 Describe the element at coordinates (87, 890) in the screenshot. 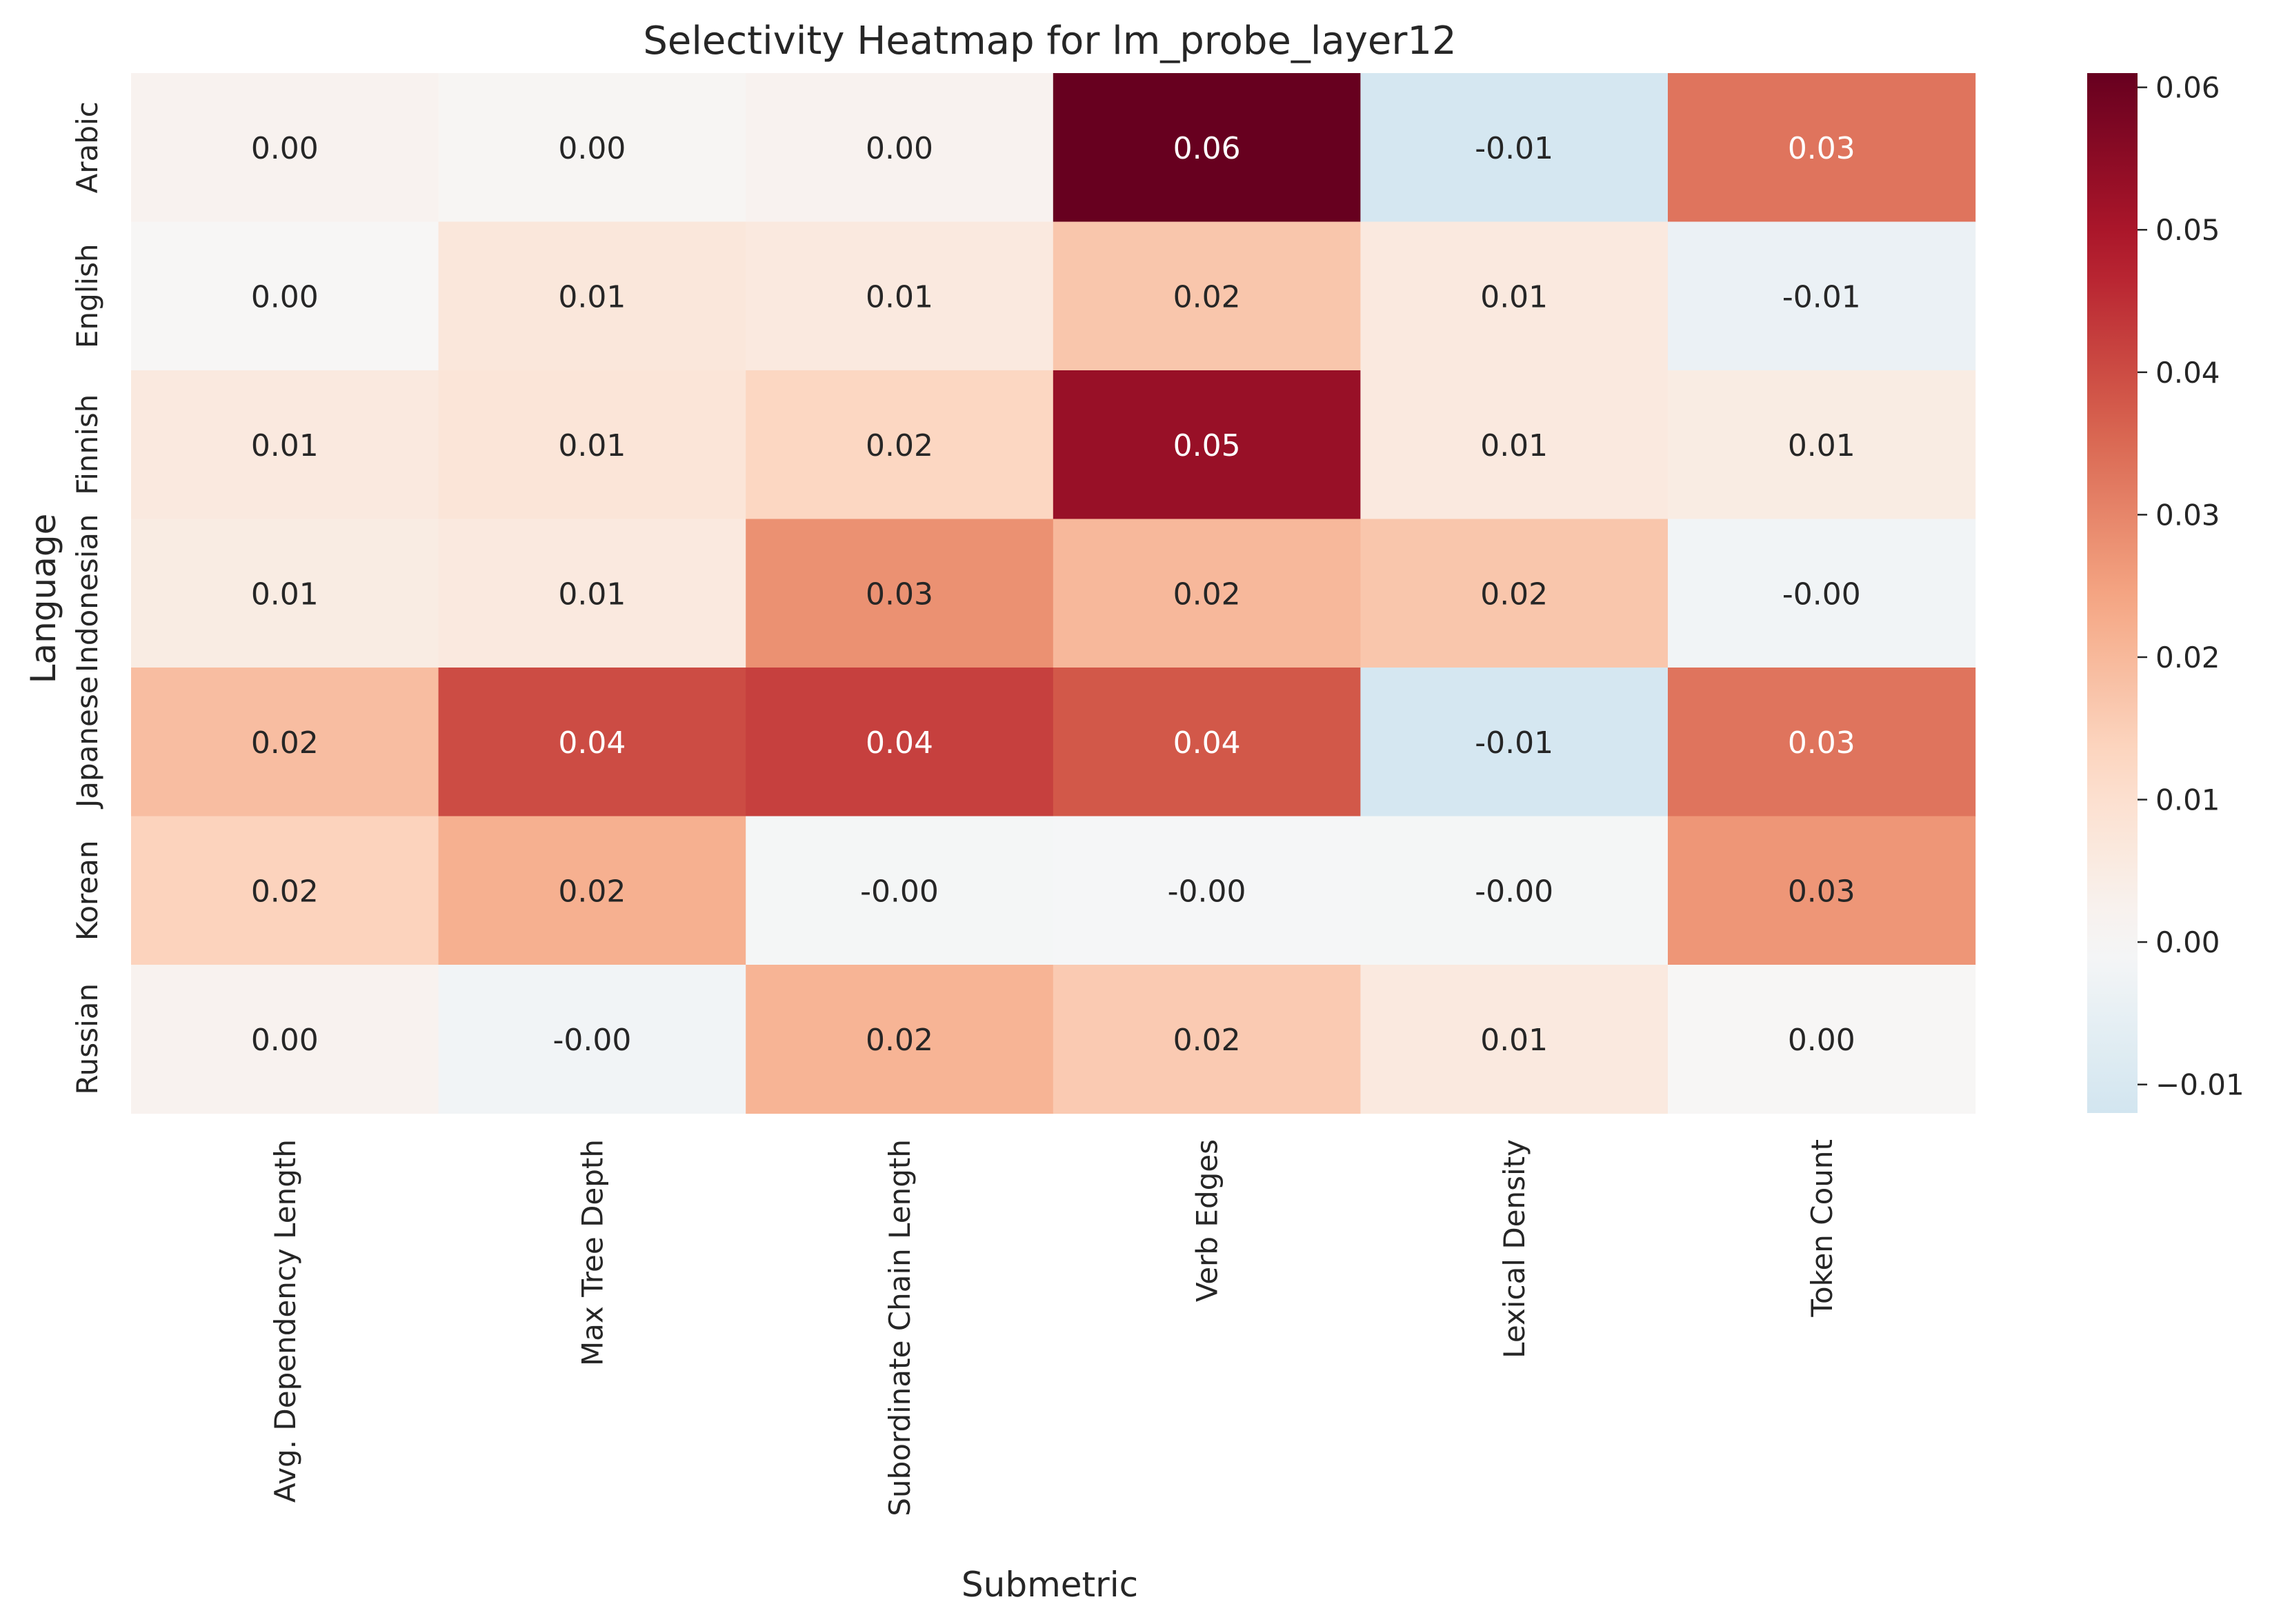

I see `y-tick-label: Korean` at that location.